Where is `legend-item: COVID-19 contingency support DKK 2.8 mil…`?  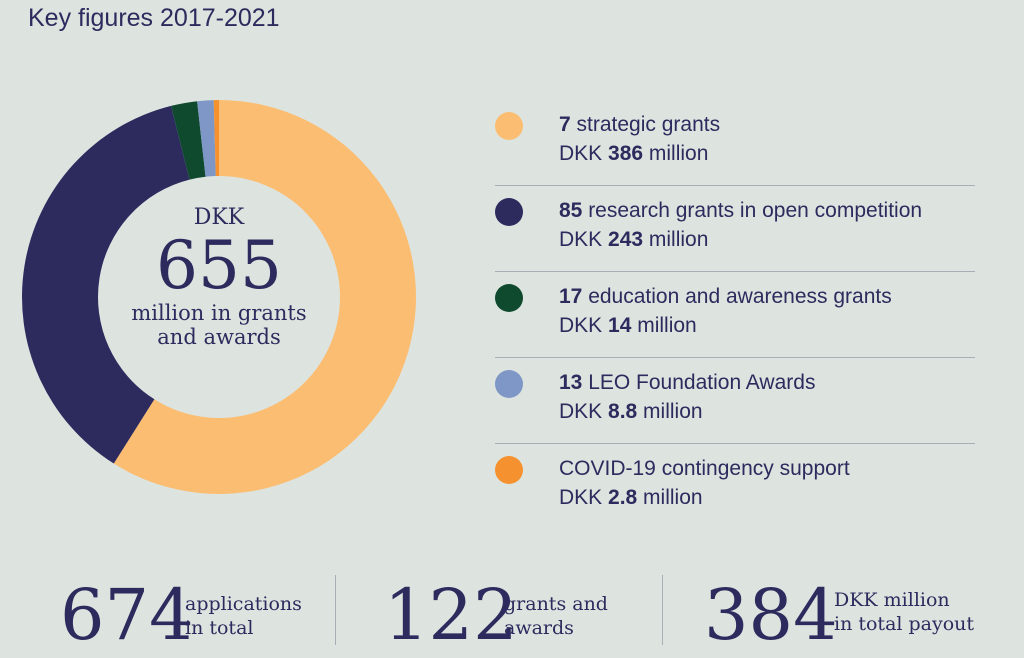 legend-item: COVID-19 contingency support DKK 2.8 mil… is located at coordinates (735, 487).